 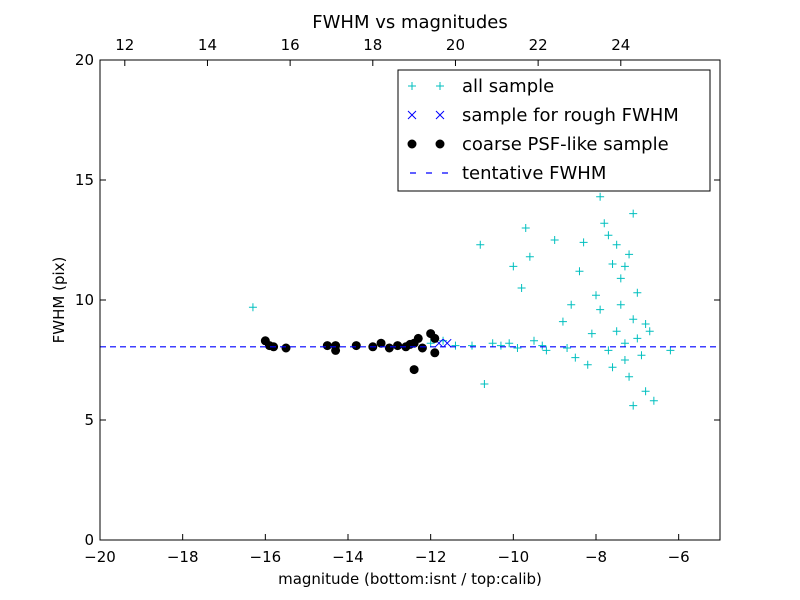 What do you see at coordinates (570, 115) in the screenshot?
I see `legend-label: sample for rough FWHM` at bounding box center [570, 115].